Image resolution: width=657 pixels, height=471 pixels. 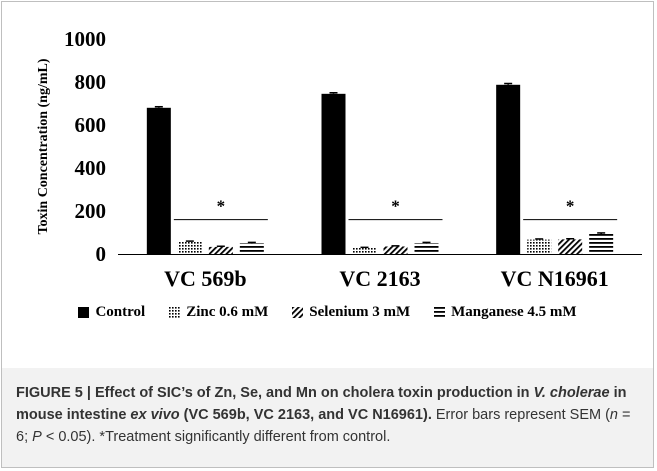 I want to click on caption-title-exvivo: ex vivo, so click(x=155, y=415).